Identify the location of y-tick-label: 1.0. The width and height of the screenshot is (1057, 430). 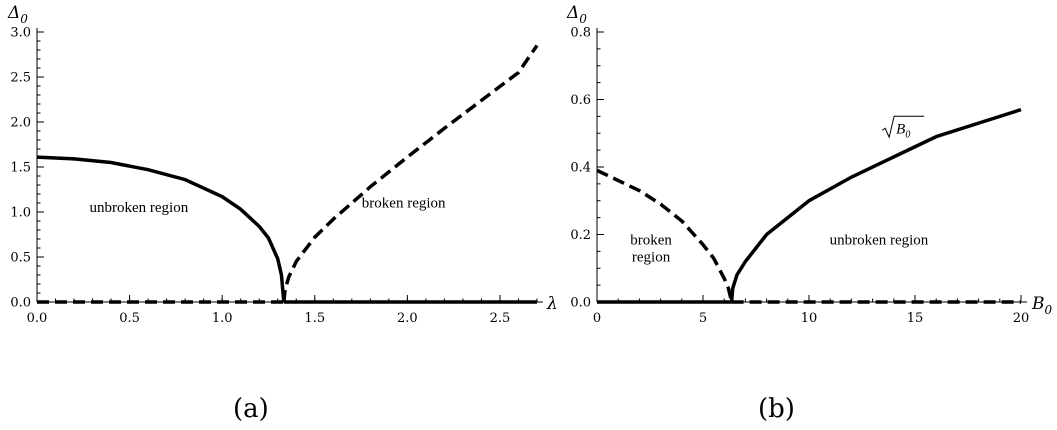
(20, 213).